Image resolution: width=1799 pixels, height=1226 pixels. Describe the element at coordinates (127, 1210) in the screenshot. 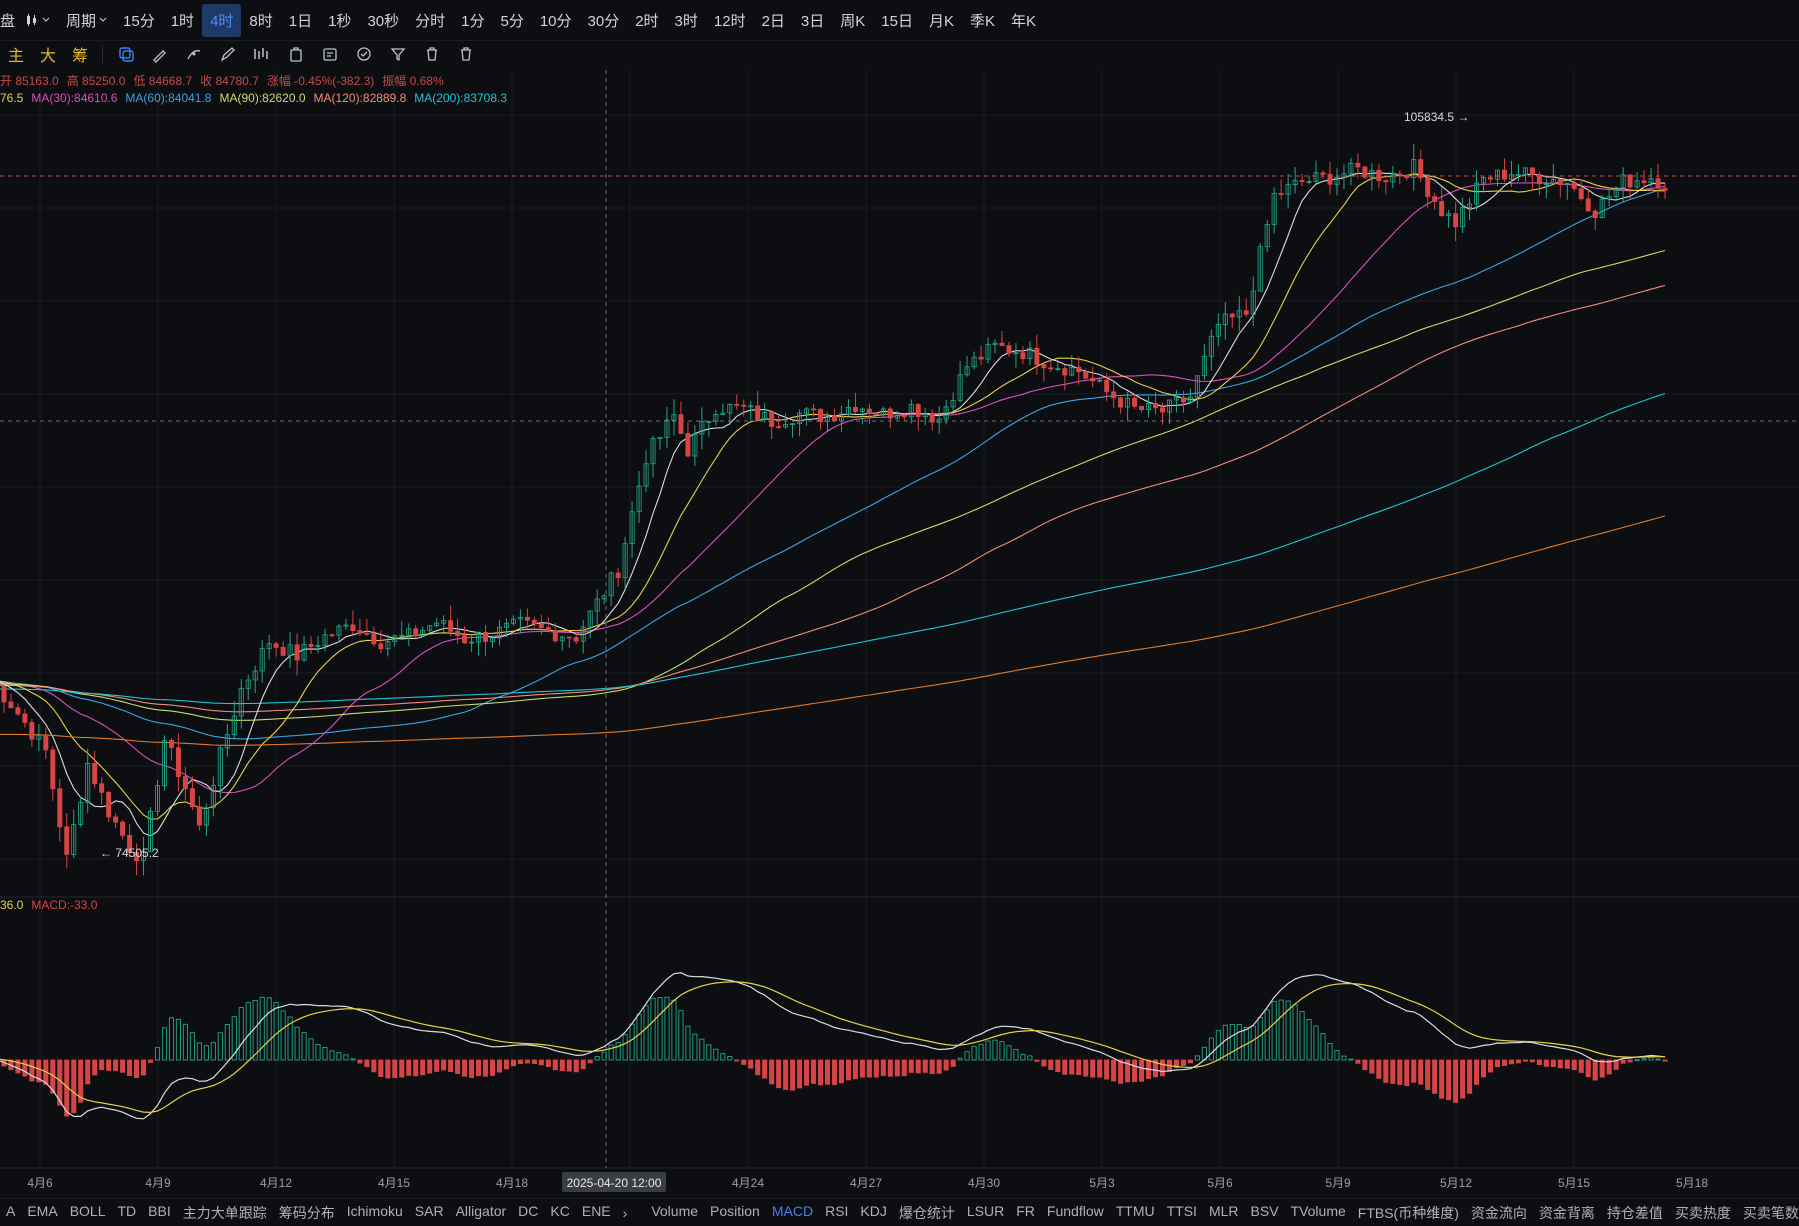

I see `main-indicator-item: TD` at that location.